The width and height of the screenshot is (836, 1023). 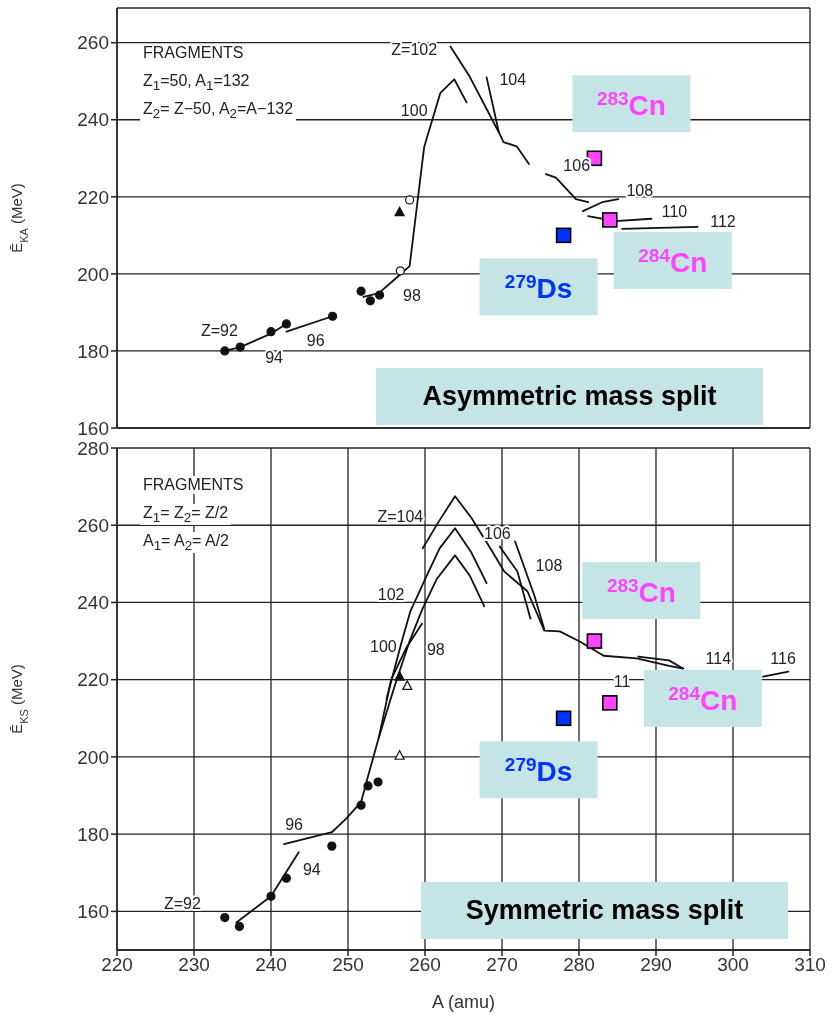 What do you see at coordinates (219, 330) in the screenshot?
I see `annotation: Z=92` at bounding box center [219, 330].